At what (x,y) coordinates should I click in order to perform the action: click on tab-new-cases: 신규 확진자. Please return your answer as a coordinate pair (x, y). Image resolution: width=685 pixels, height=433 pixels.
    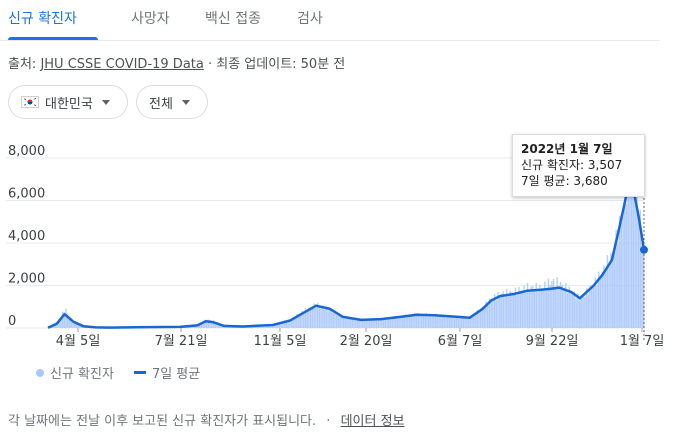
    Looking at the image, I should click on (42, 19).